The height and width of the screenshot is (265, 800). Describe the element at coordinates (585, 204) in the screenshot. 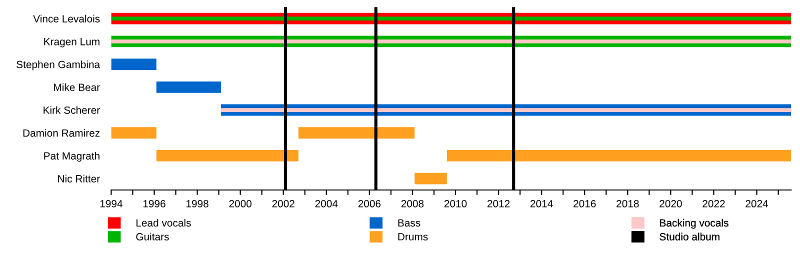

I see `x-tick-label: 2016` at that location.